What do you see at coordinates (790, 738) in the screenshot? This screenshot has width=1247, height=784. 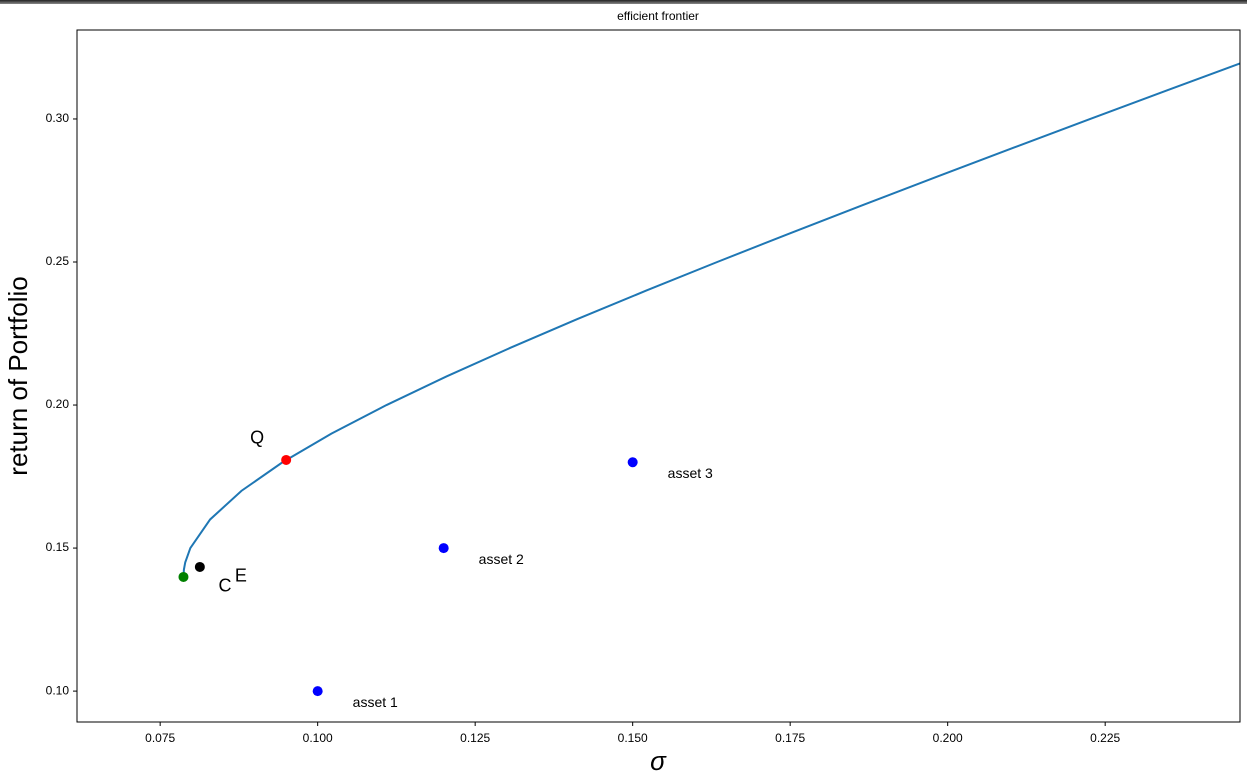 I see `x-tick-label: 0.175` at bounding box center [790, 738].